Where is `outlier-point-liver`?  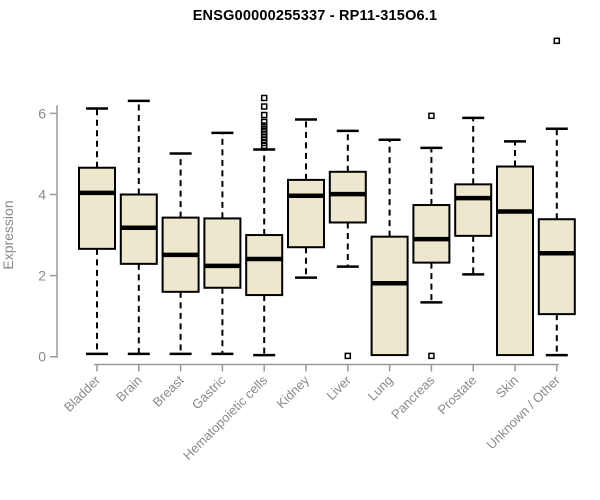
outlier-point-liver is located at coordinates (348, 356).